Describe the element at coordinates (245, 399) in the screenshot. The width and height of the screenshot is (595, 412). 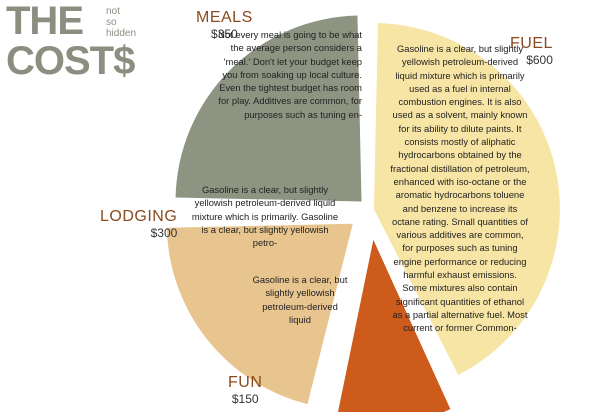
I see `label-fun-amount: $150` at that location.